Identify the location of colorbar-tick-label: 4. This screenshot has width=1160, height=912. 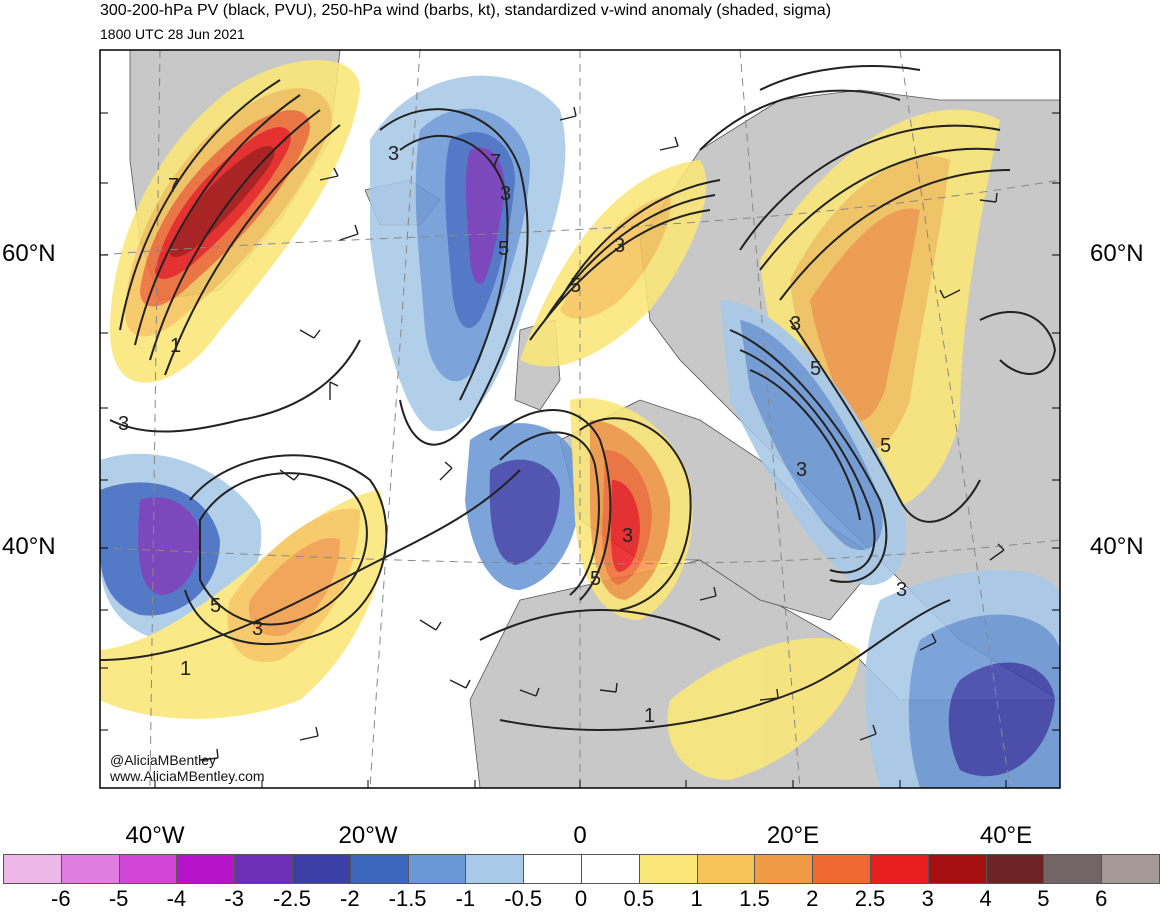
(985, 898).